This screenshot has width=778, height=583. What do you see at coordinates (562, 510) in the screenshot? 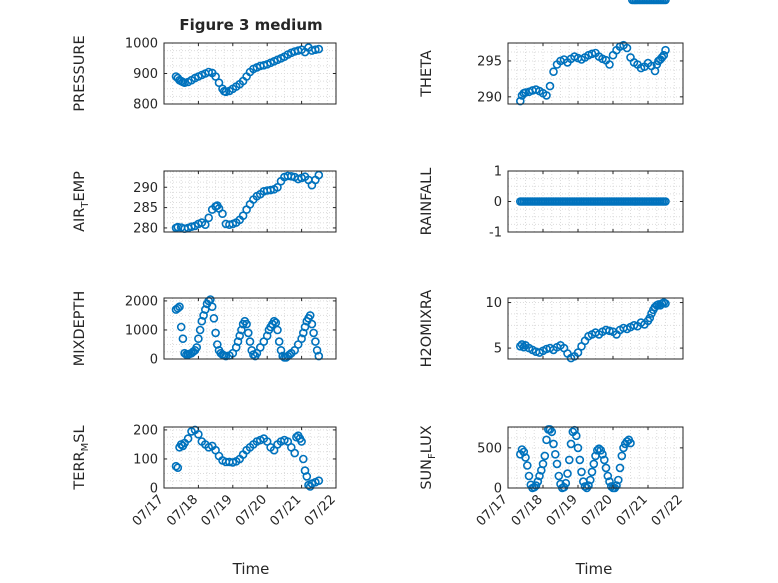
I see `x-tick-label: 07/19` at bounding box center [562, 510].